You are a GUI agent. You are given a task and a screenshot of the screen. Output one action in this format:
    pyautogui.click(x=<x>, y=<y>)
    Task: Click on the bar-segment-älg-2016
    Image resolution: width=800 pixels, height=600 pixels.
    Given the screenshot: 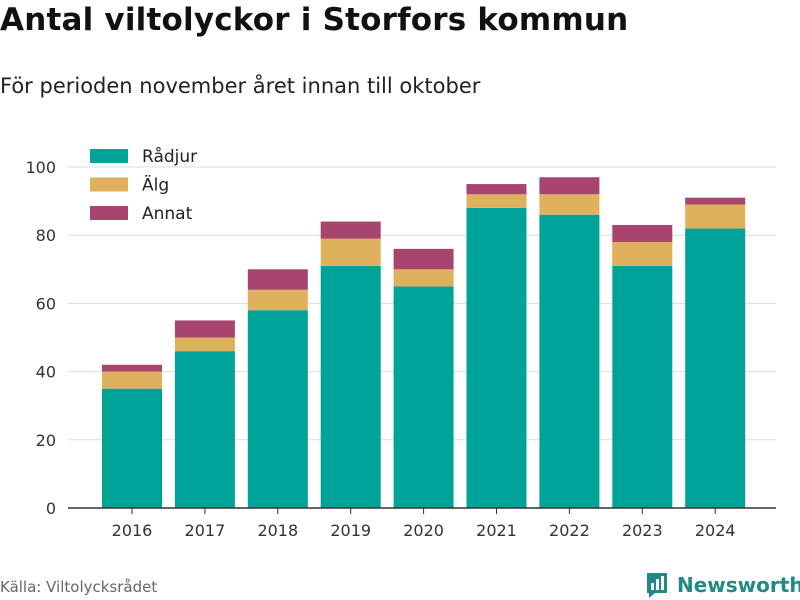 What is the action you would take?
    pyautogui.click(x=132, y=380)
    